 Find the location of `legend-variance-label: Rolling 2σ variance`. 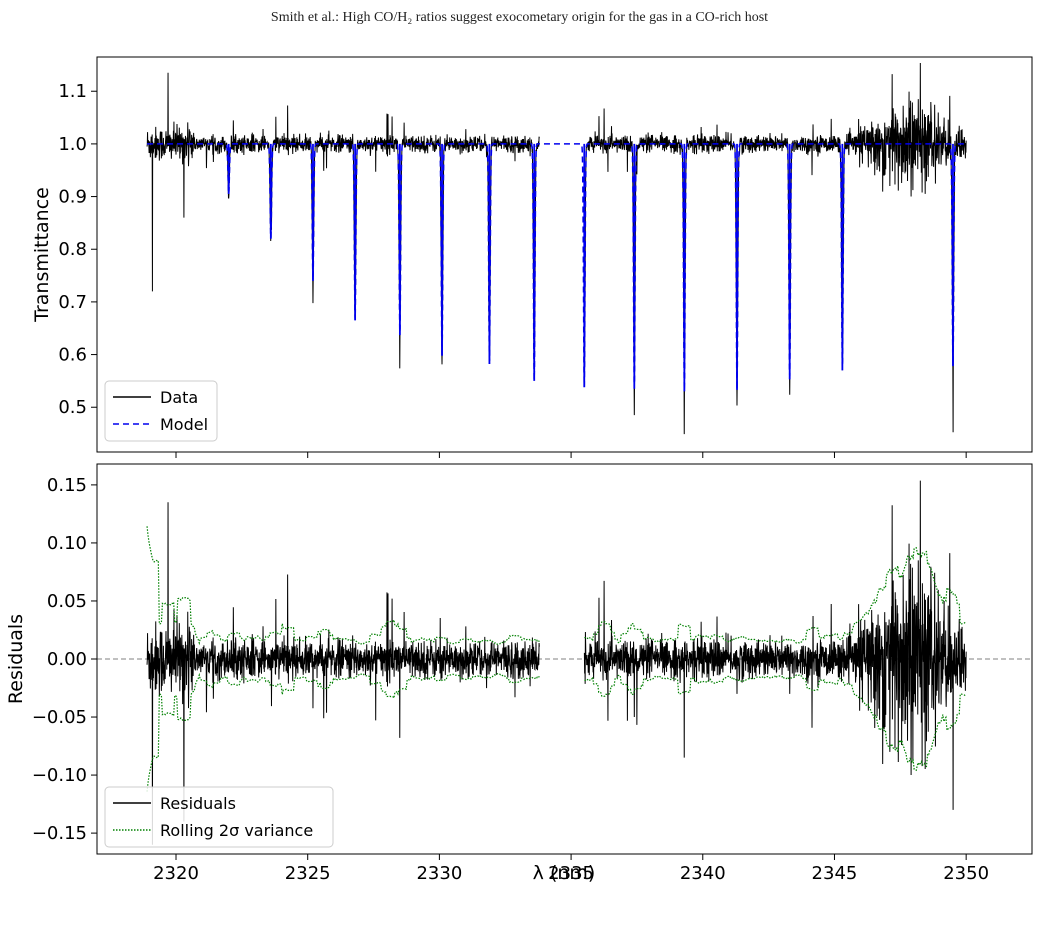

legend-variance-label: Rolling 2σ variance is located at coordinates (236, 830).